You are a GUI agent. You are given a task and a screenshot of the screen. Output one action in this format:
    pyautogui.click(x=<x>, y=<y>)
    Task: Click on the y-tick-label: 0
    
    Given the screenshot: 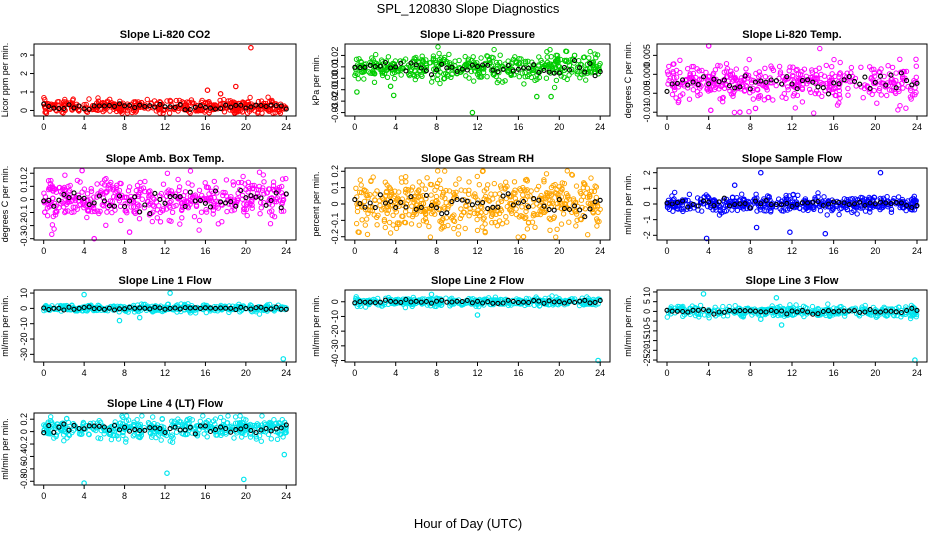 What is the action you would take?
    pyautogui.click(x=335, y=203)
    